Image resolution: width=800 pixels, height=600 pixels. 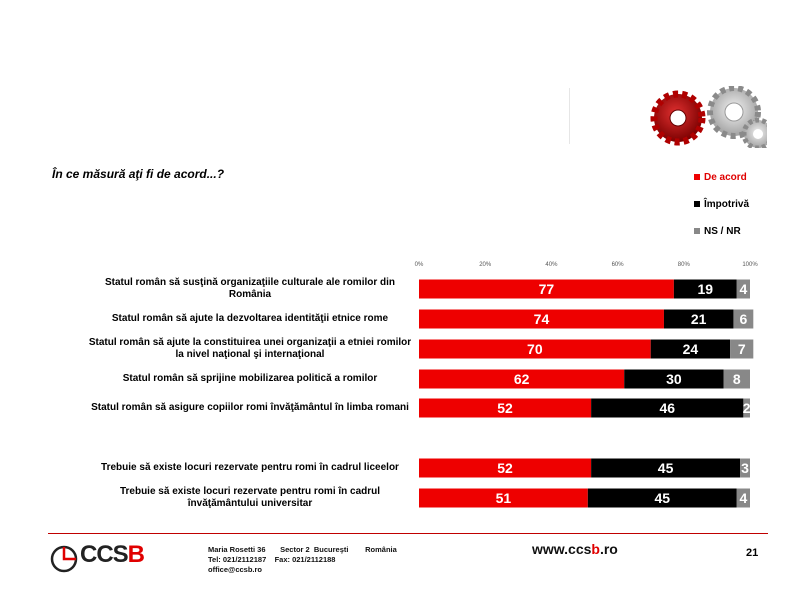 I want to click on legend-item-against: Împotrivă, so click(x=721, y=204).